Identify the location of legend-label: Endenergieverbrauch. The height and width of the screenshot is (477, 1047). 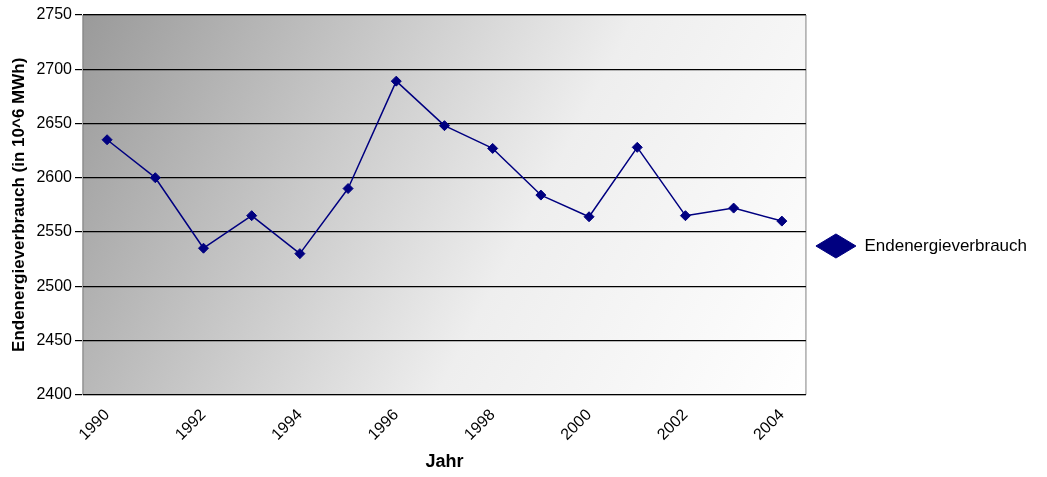
(946, 245).